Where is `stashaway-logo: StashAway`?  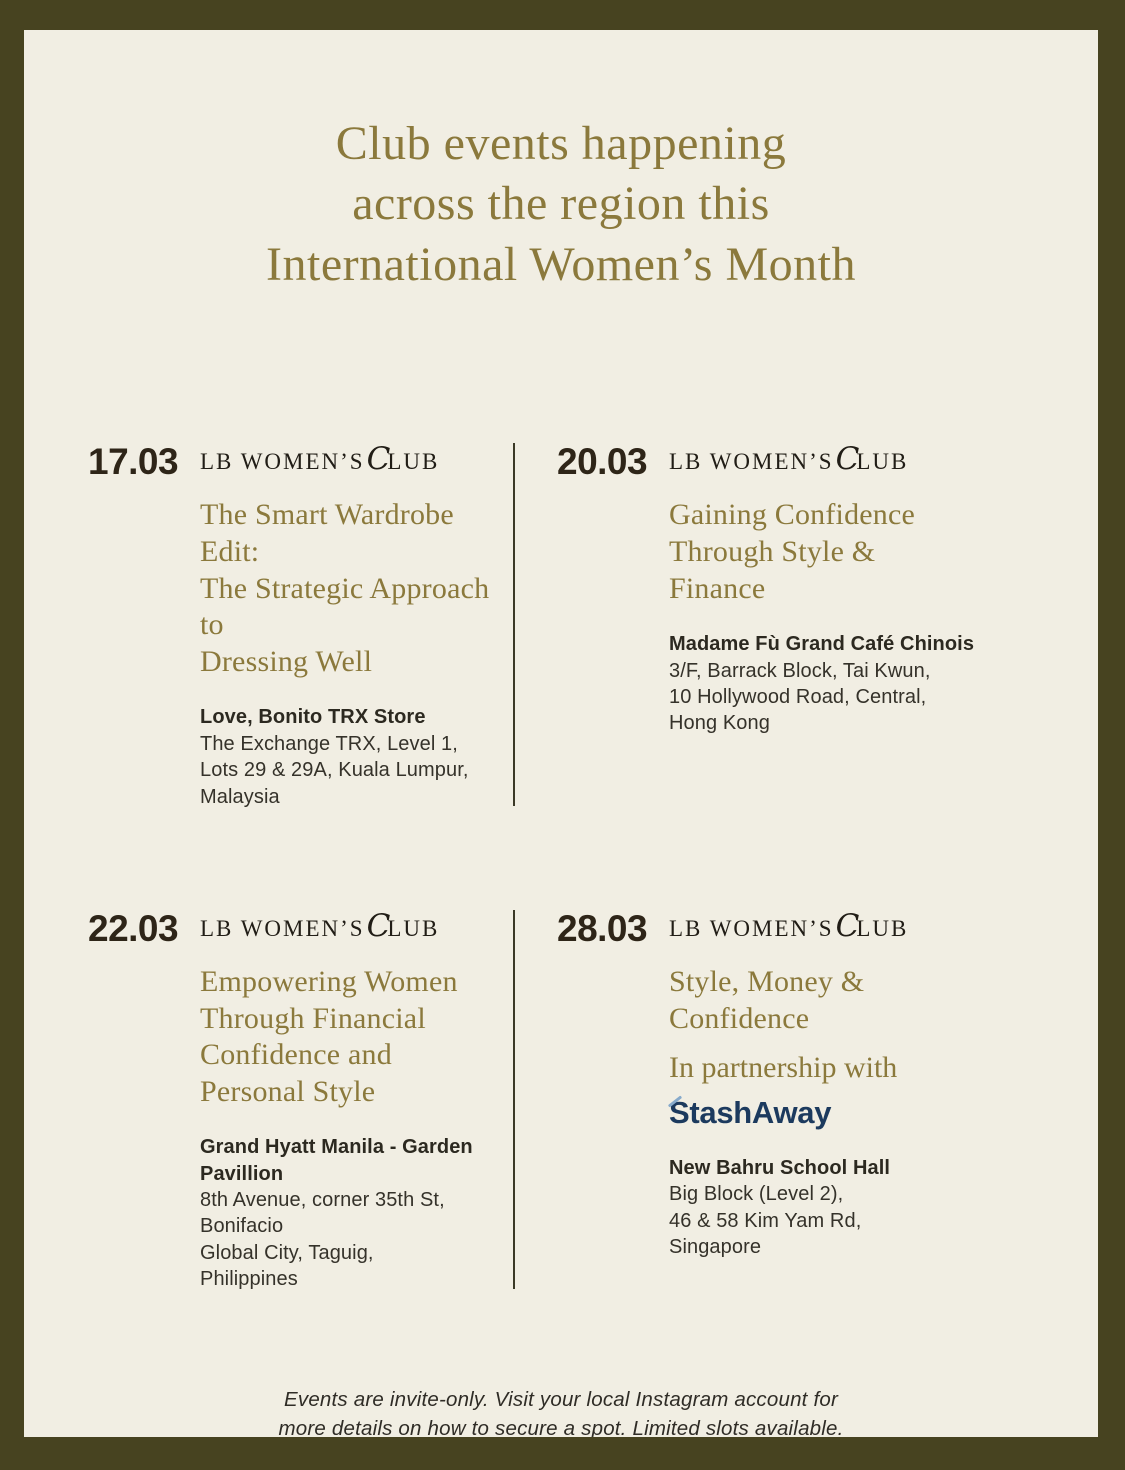 stashaway-logo: StashAway is located at coordinates (749, 1112).